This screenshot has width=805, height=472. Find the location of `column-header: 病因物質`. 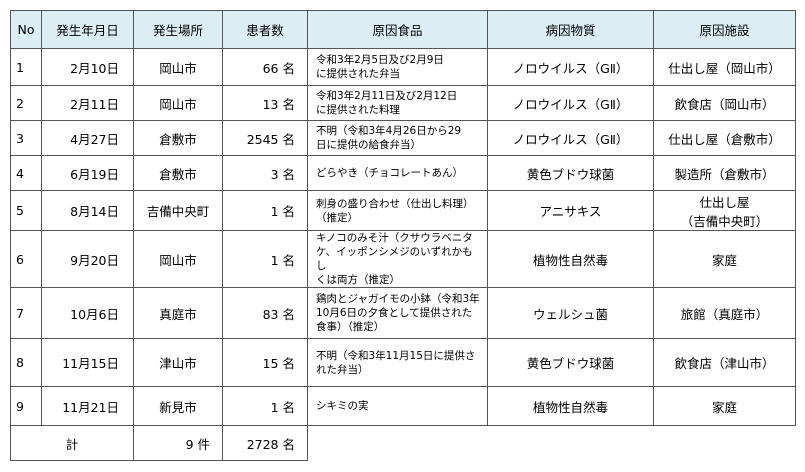

column-header: 病因物質 is located at coordinates (570, 29).